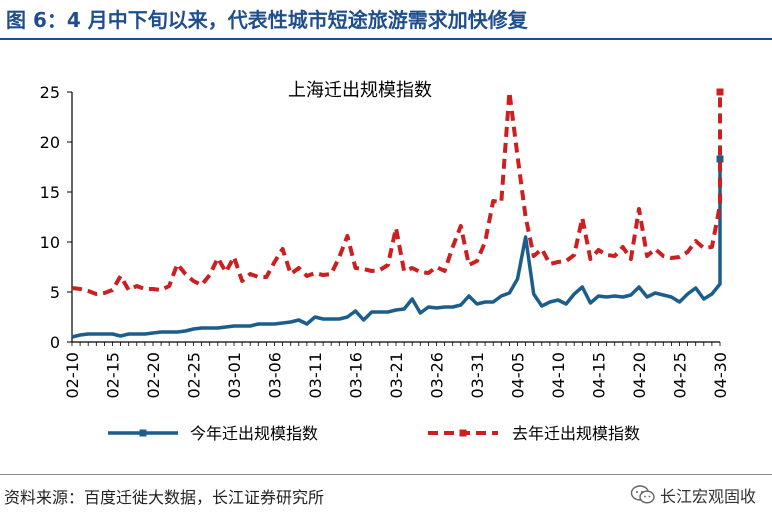 This screenshot has height=515, width=772. What do you see at coordinates (113, 375) in the screenshot?
I see `x-tick-label: 02-15` at bounding box center [113, 375].